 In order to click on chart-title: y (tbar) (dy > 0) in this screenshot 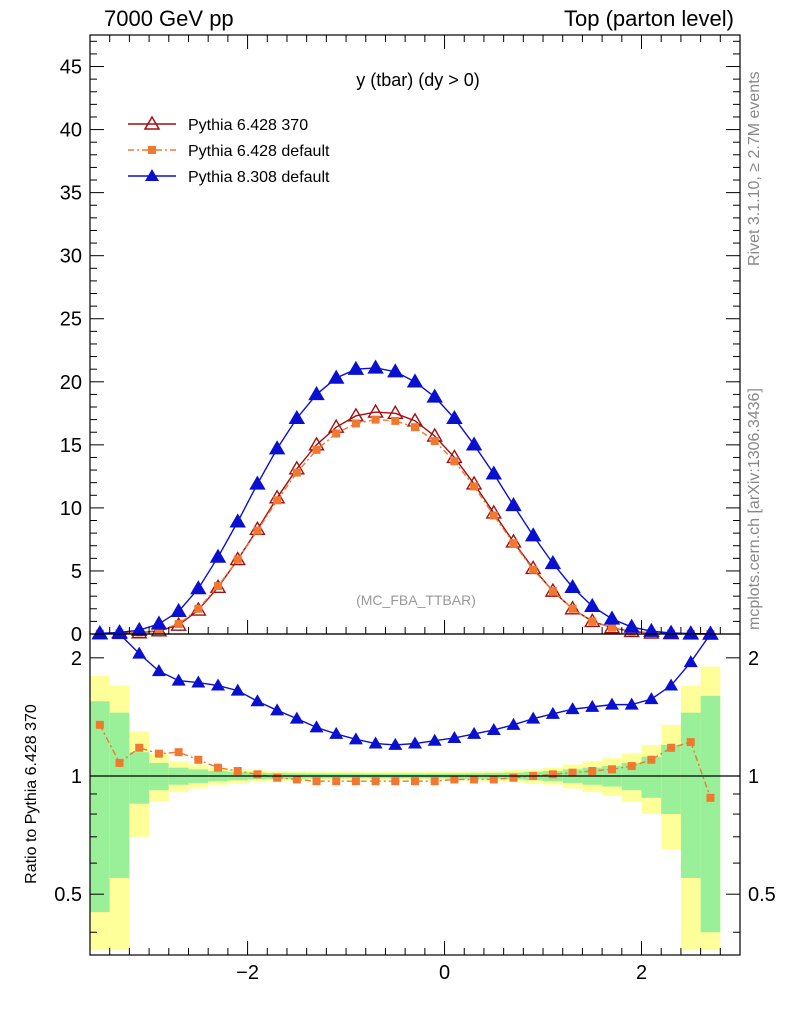, I will do `click(418, 80)`.